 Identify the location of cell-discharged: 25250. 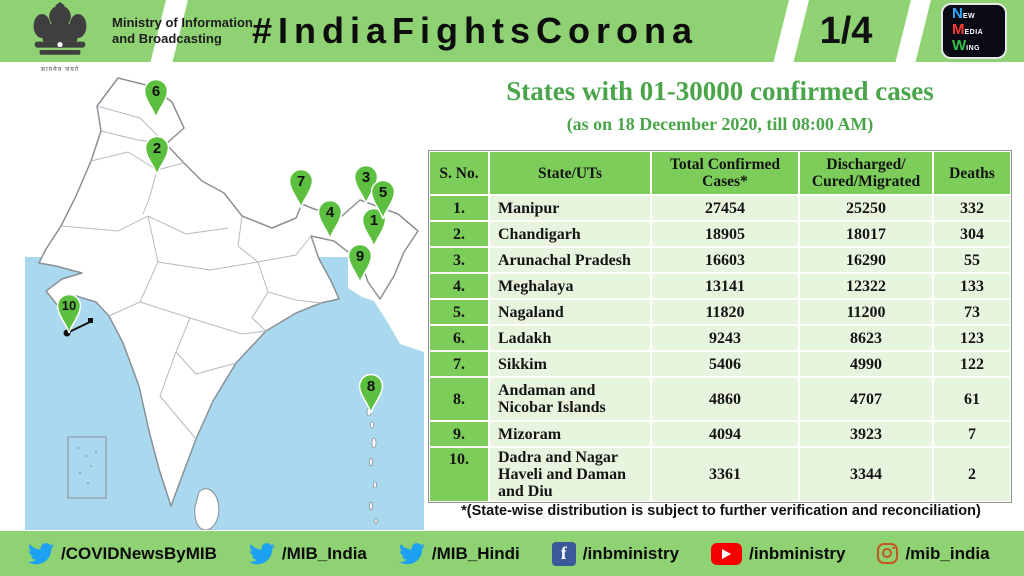
(866, 208).